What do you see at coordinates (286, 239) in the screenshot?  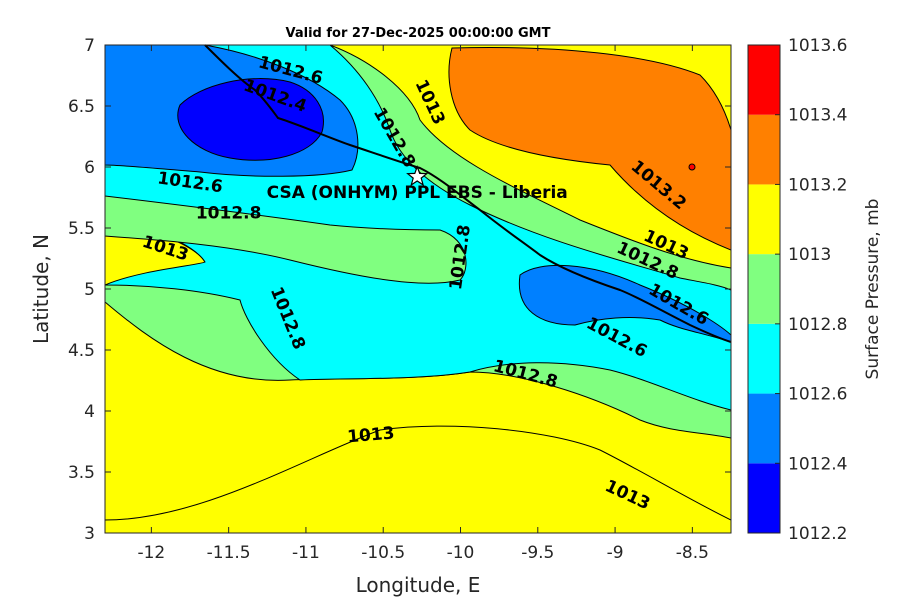 I see `filled-region-1012-8-pocket` at bounding box center [286, 239].